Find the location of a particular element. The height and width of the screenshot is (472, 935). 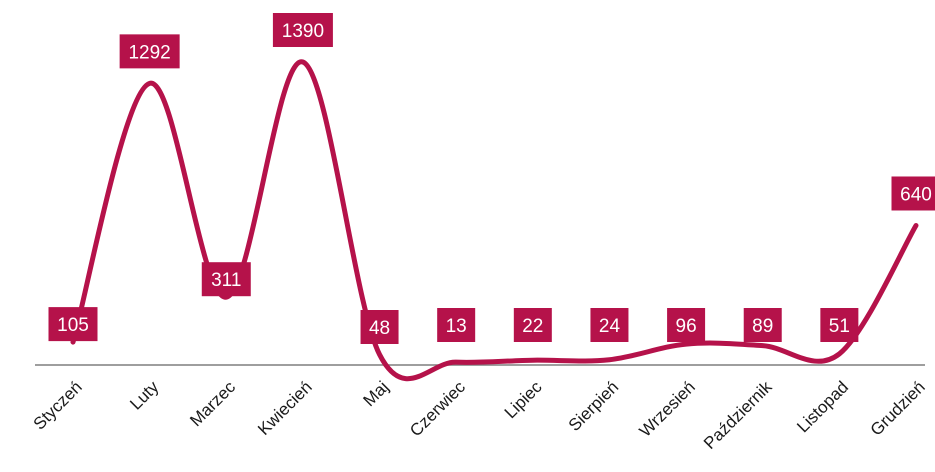

data-label: 51 is located at coordinates (839, 325).